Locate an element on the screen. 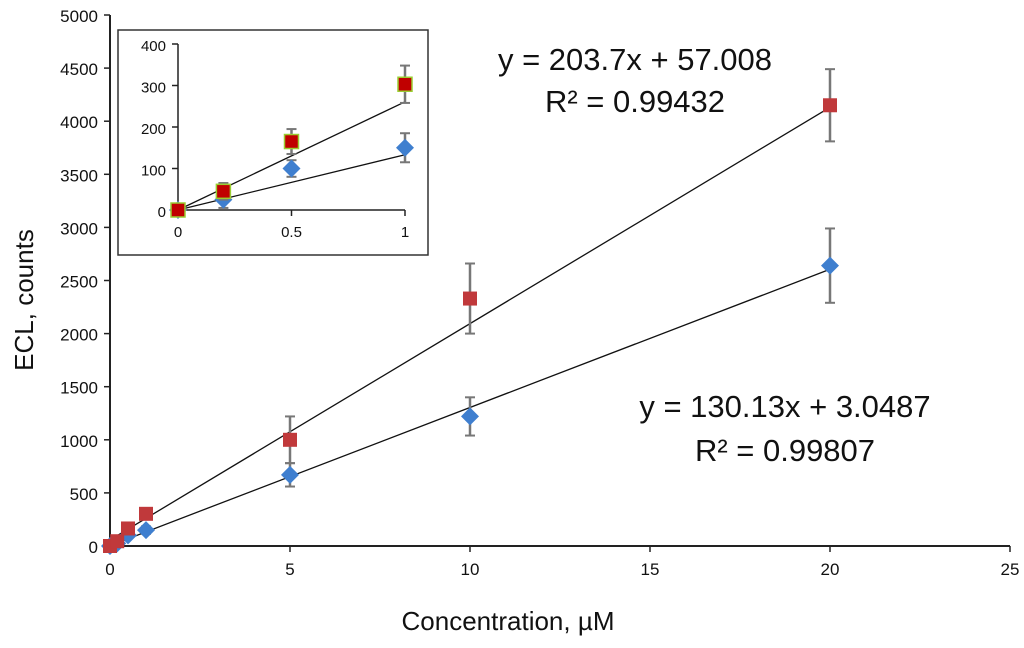  inset-y-tick-label: 0 is located at coordinates (162, 212).